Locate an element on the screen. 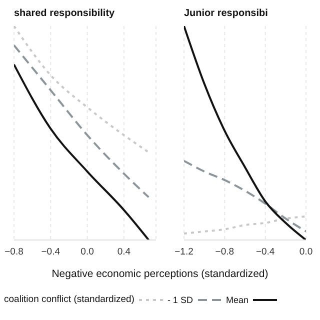  chart-title: Junior responsibi is located at coordinates (226, 13).